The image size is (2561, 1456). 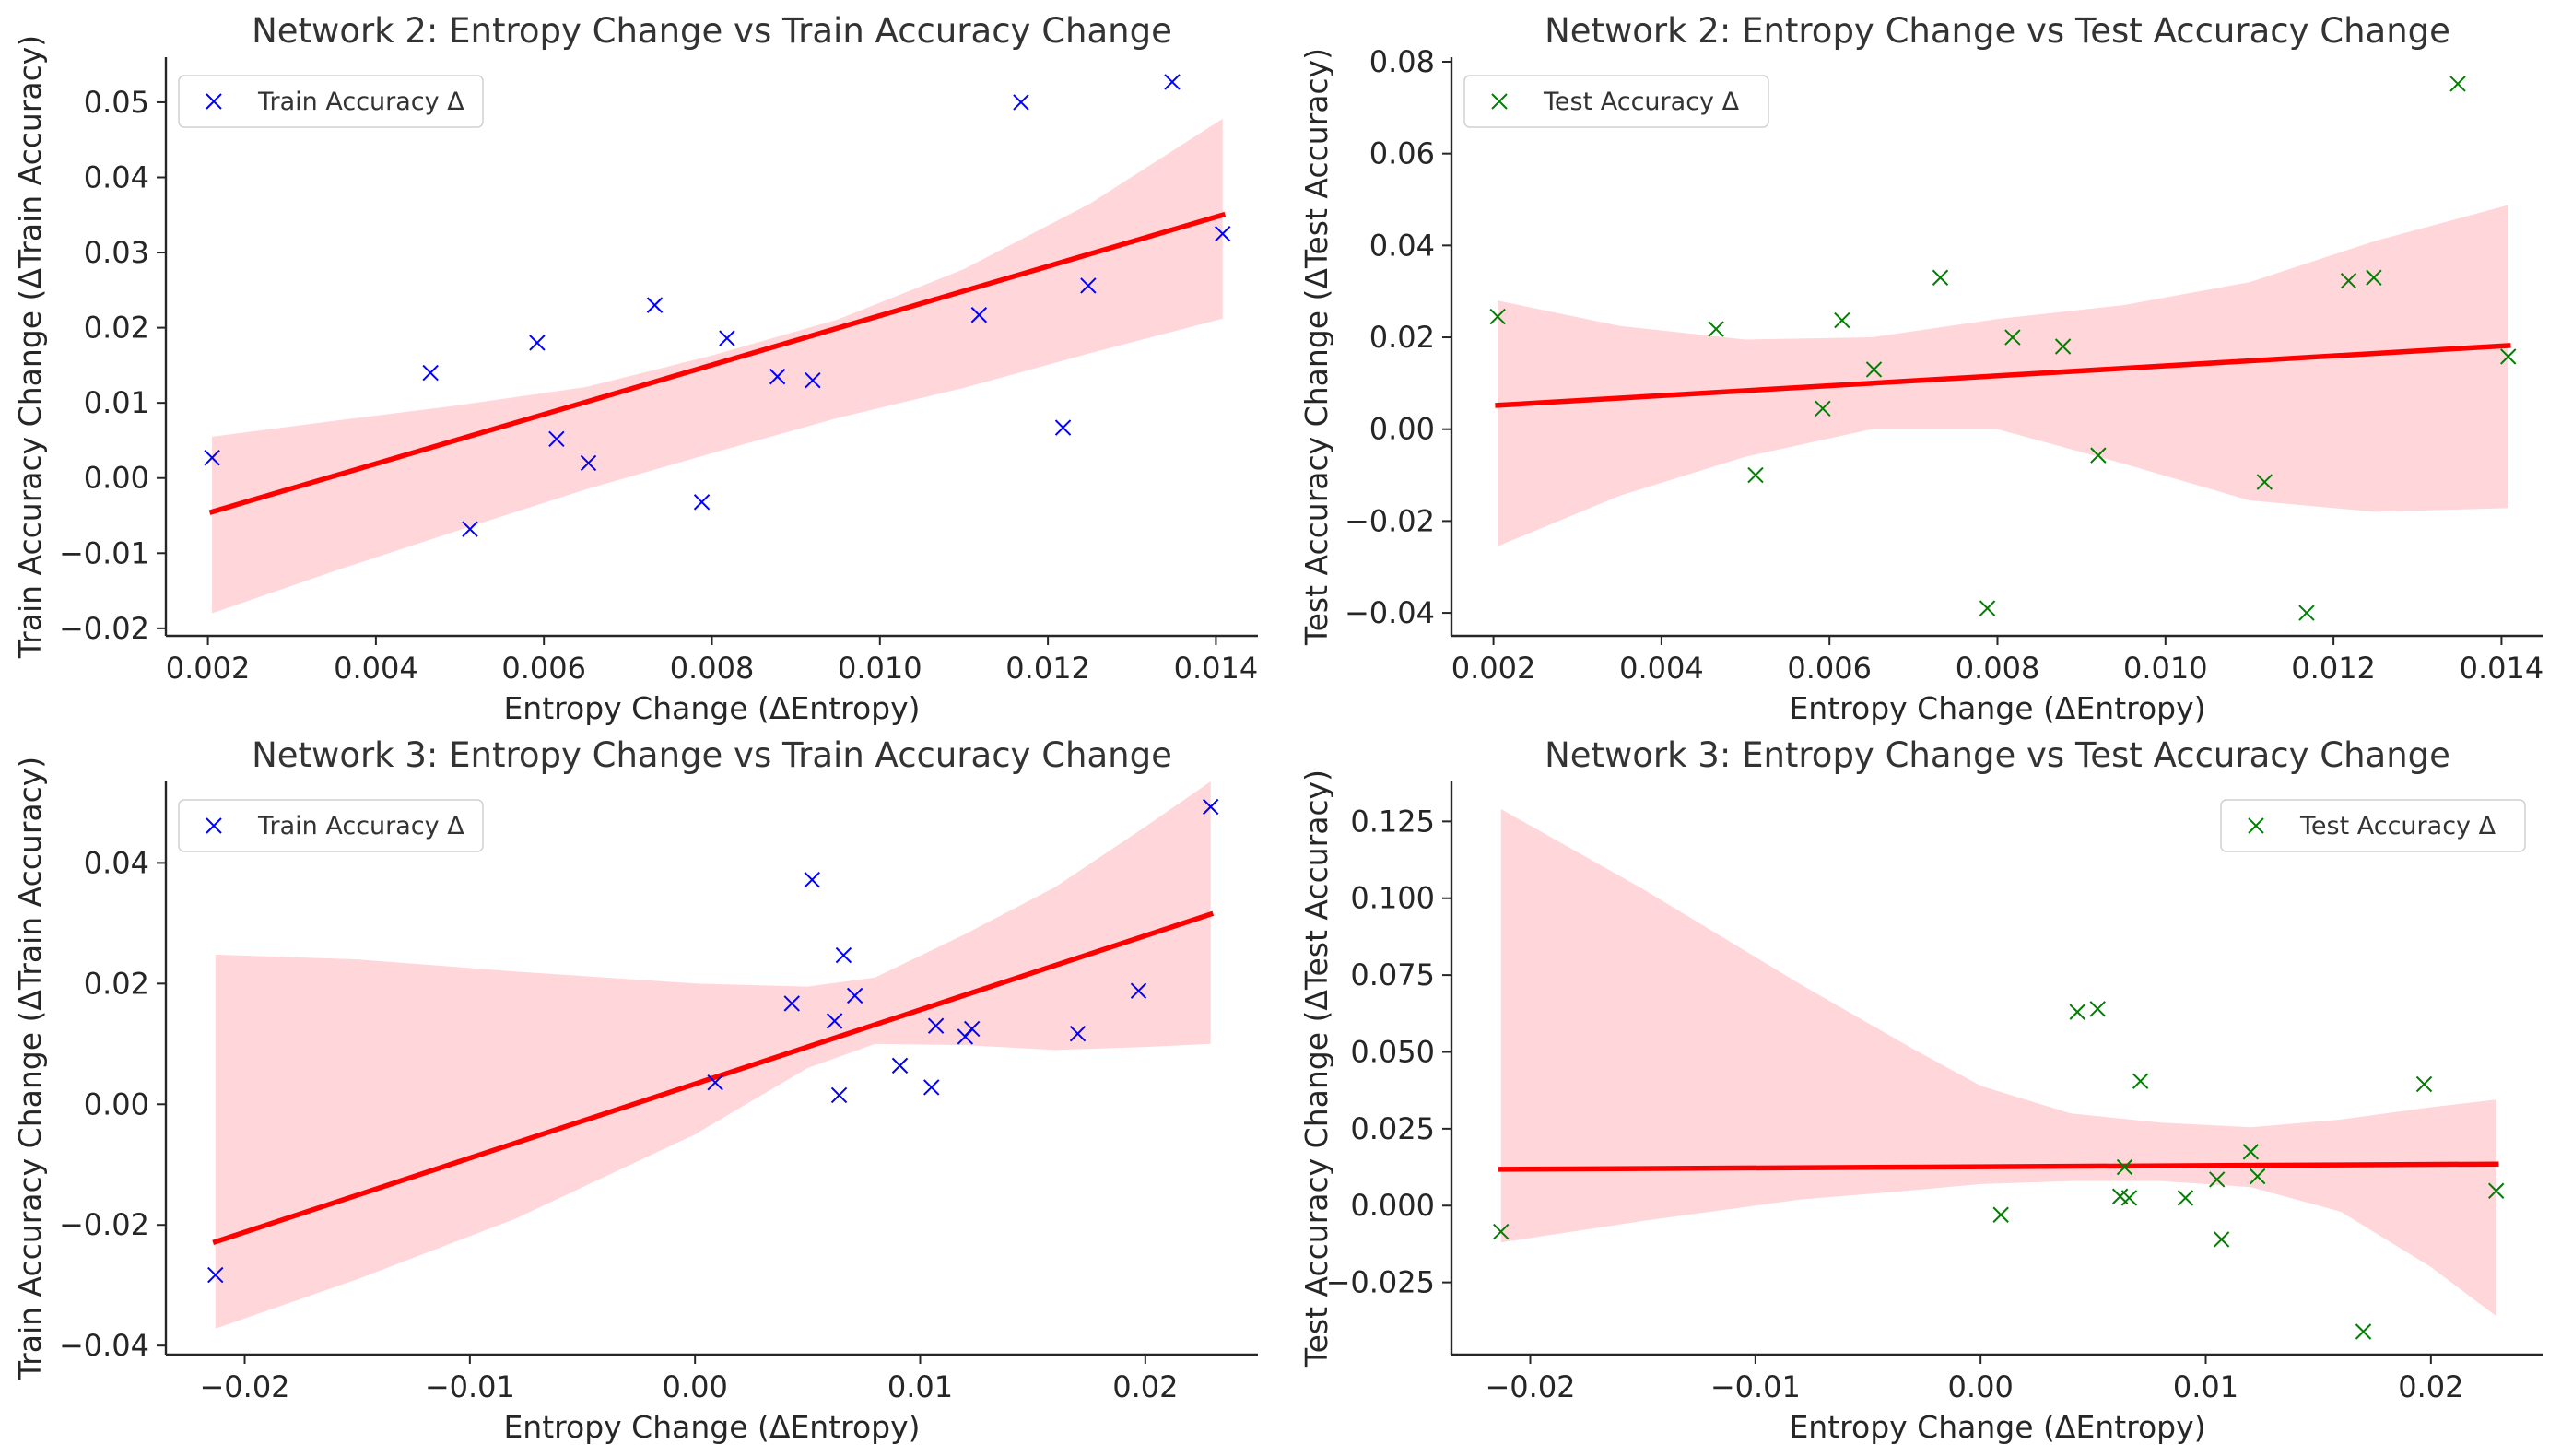 What do you see at coordinates (1390, 520) in the screenshot?
I see `y-tick-label: −0.02` at bounding box center [1390, 520].